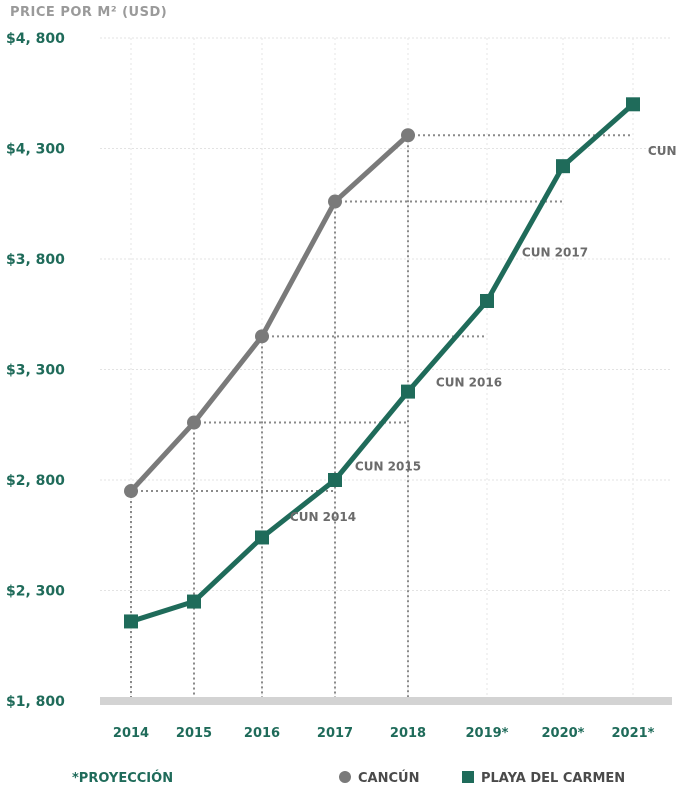 This screenshot has height=791, width=676. I want to click on y-tick-label: $3, 300, so click(35, 371).